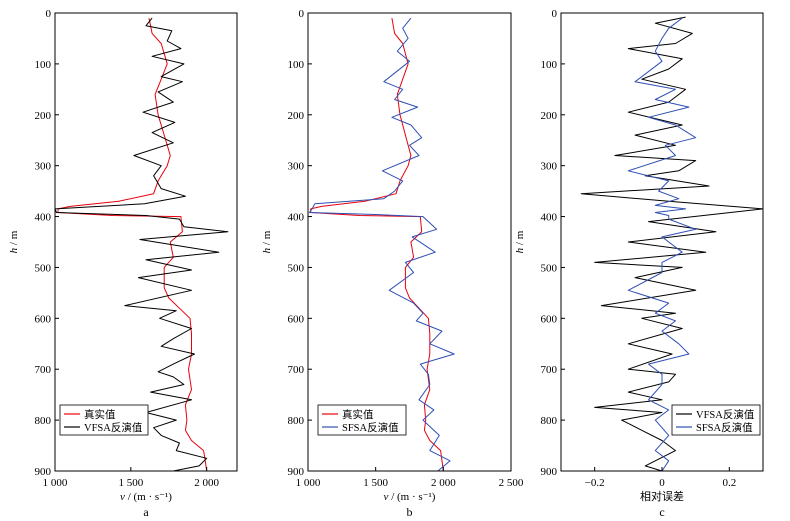 This screenshot has width=790, height=521. What do you see at coordinates (549, 370) in the screenshot?
I see `y-tick-label-c: 700` at bounding box center [549, 370].